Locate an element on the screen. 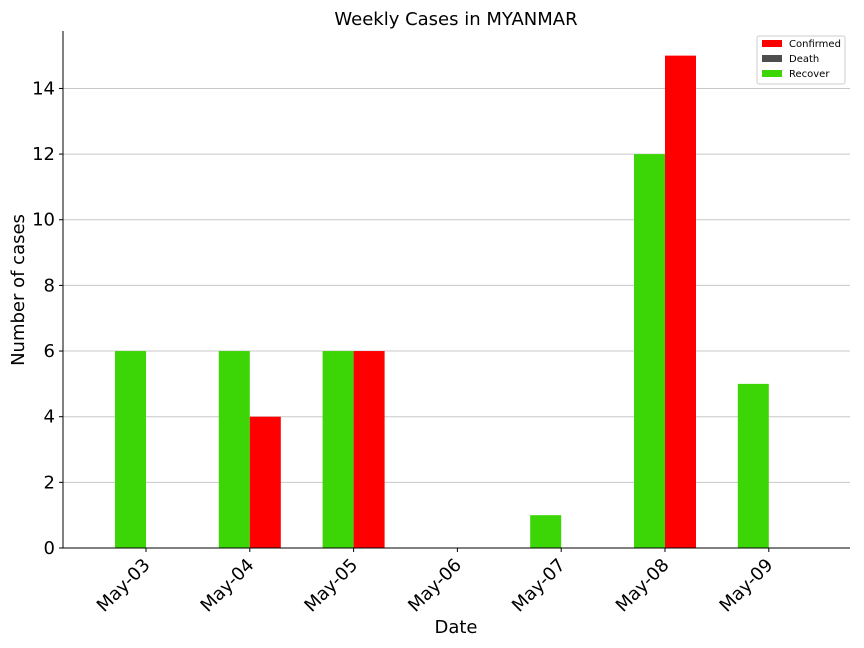 Image resolution: width=864 pixels, height=648 pixels. legend-label: Recover is located at coordinates (809, 74).